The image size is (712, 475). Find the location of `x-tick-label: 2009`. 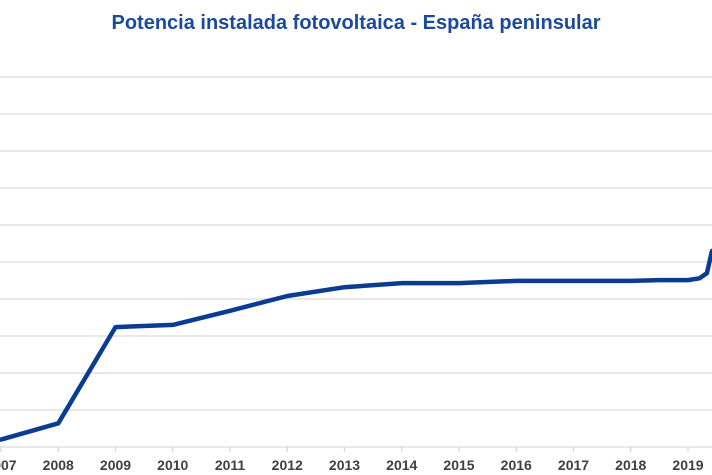

x-tick-label: 2009 is located at coordinates (115, 465).